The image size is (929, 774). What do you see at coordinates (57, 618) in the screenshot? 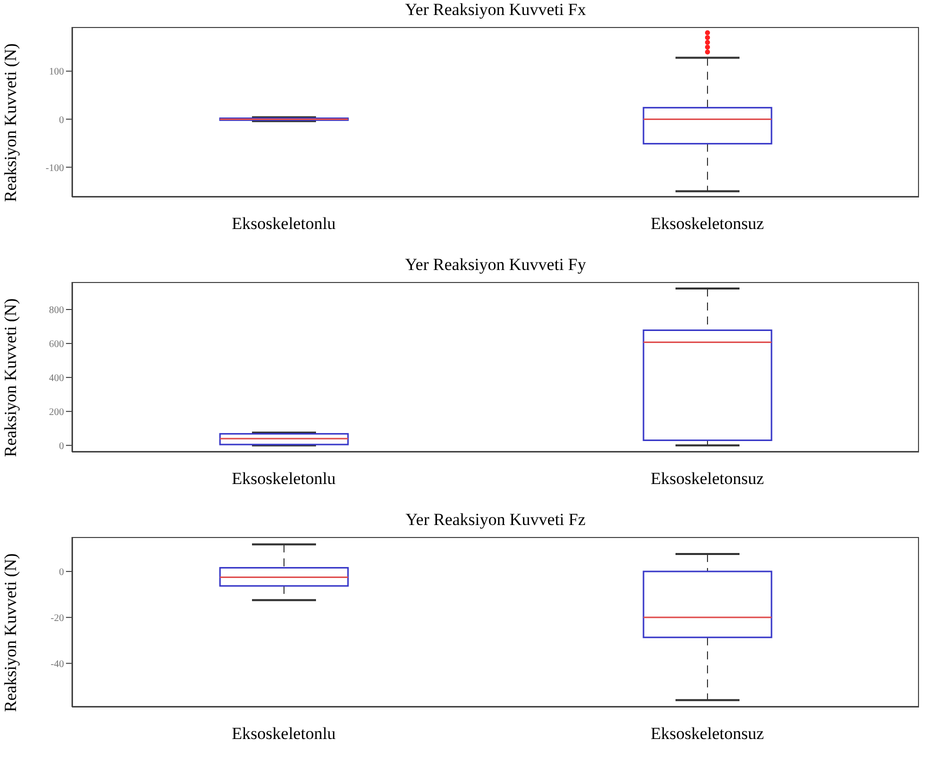
I see `y-tick-label: -20` at bounding box center [57, 618].